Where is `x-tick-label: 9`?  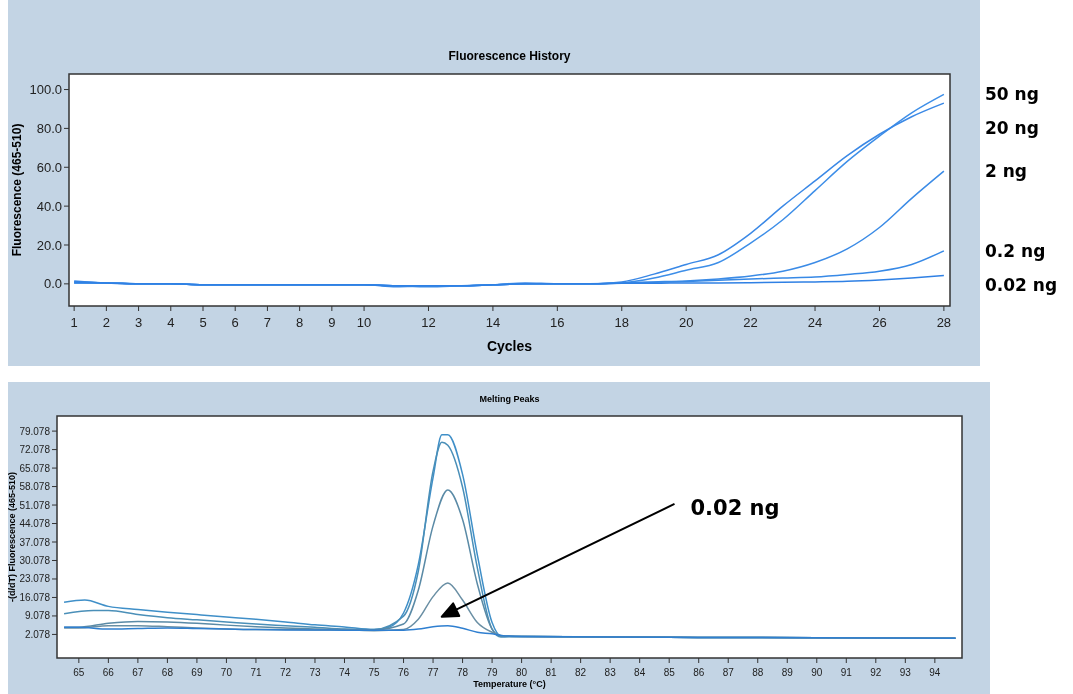 x-tick-label: 9 is located at coordinates (332, 322).